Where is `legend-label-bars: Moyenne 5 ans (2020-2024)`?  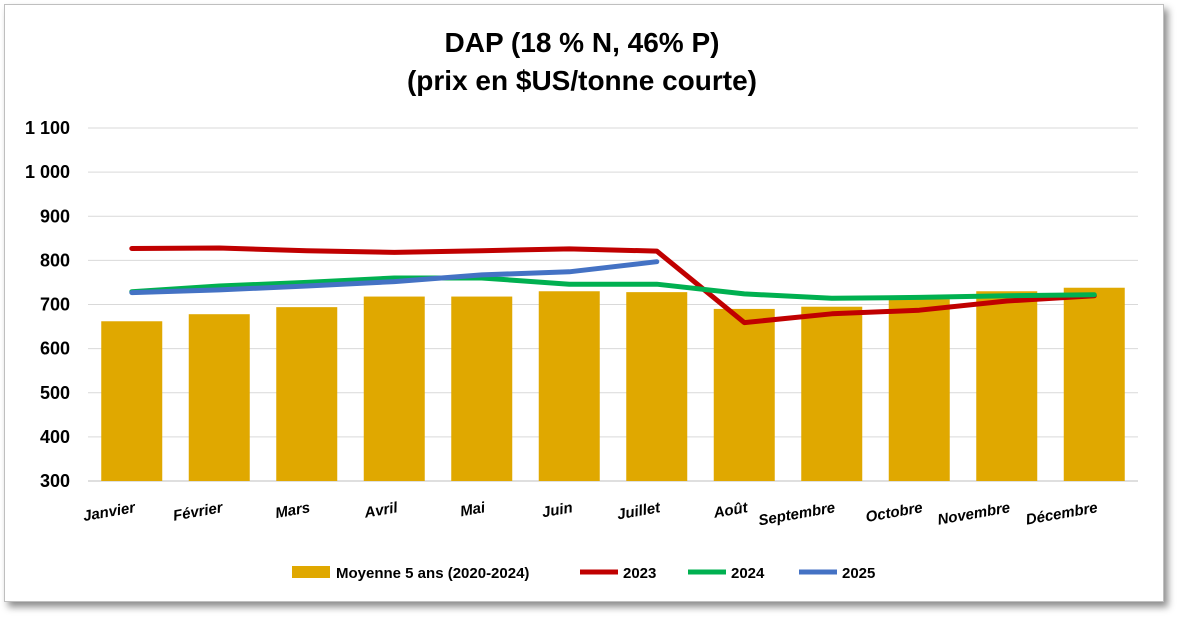
legend-label-bars: Moyenne 5 ans (2020-2024) is located at coordinates (432, 573).